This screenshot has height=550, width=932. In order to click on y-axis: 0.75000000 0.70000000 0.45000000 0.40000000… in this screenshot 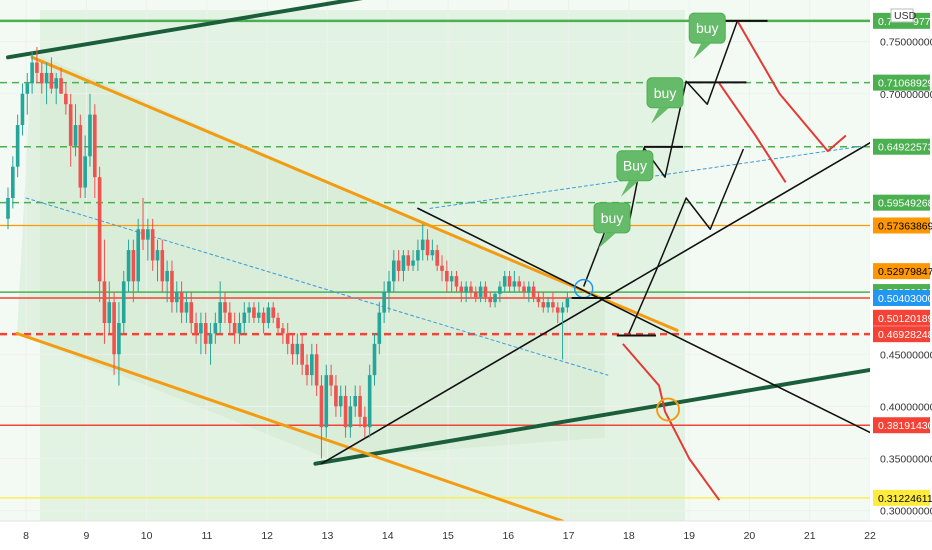, I will do `click(901, 260)`.